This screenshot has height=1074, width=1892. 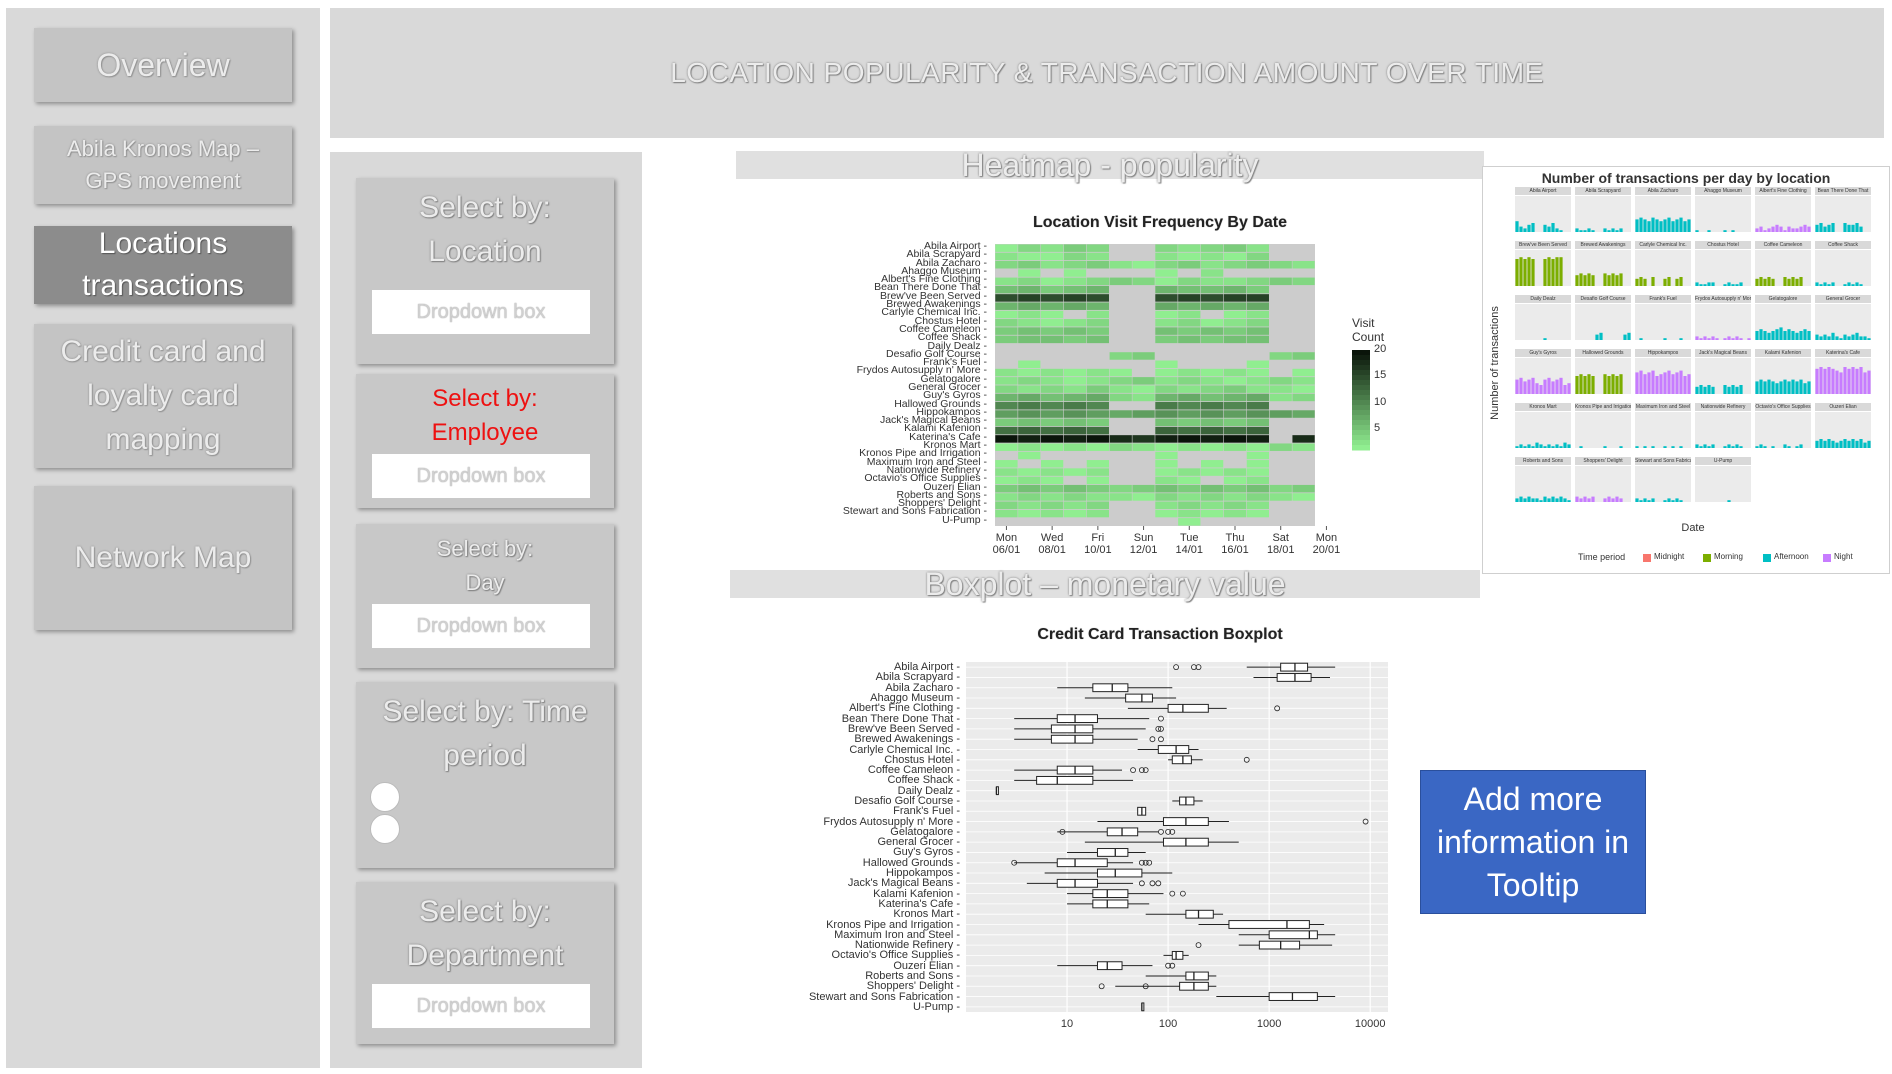 I want to click on location-dropdown: Dropdown box, so click(x=481, y=312).